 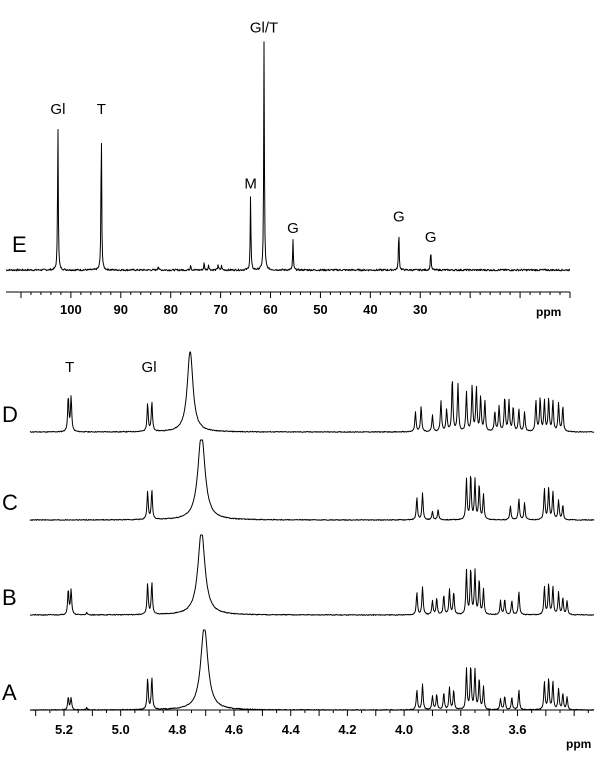 What do you see at coordinates (399, 216) in the screenshot?
I see `peak-label-E-11: G` at bounding box center [399, 216].